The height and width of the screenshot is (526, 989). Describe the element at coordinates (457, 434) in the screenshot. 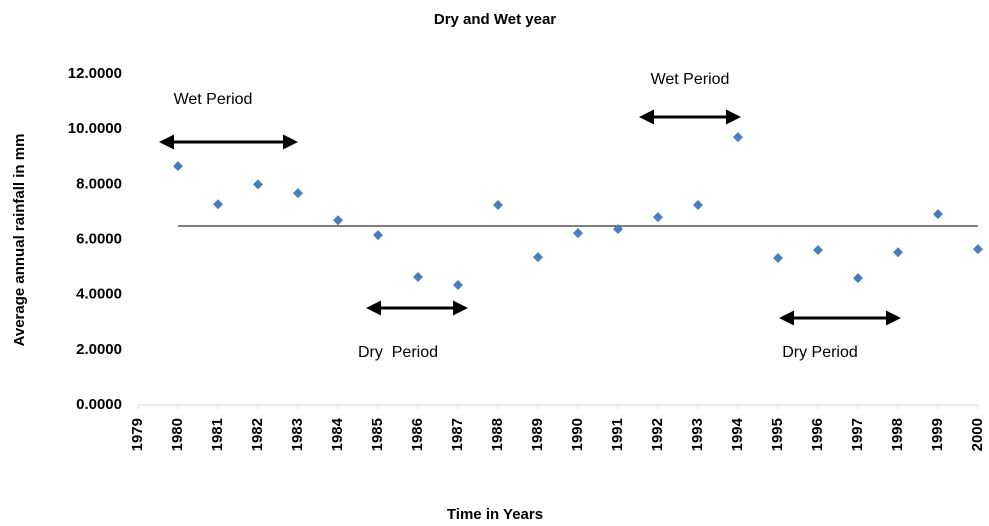

I see `x-tick-label: 1987` at that location.